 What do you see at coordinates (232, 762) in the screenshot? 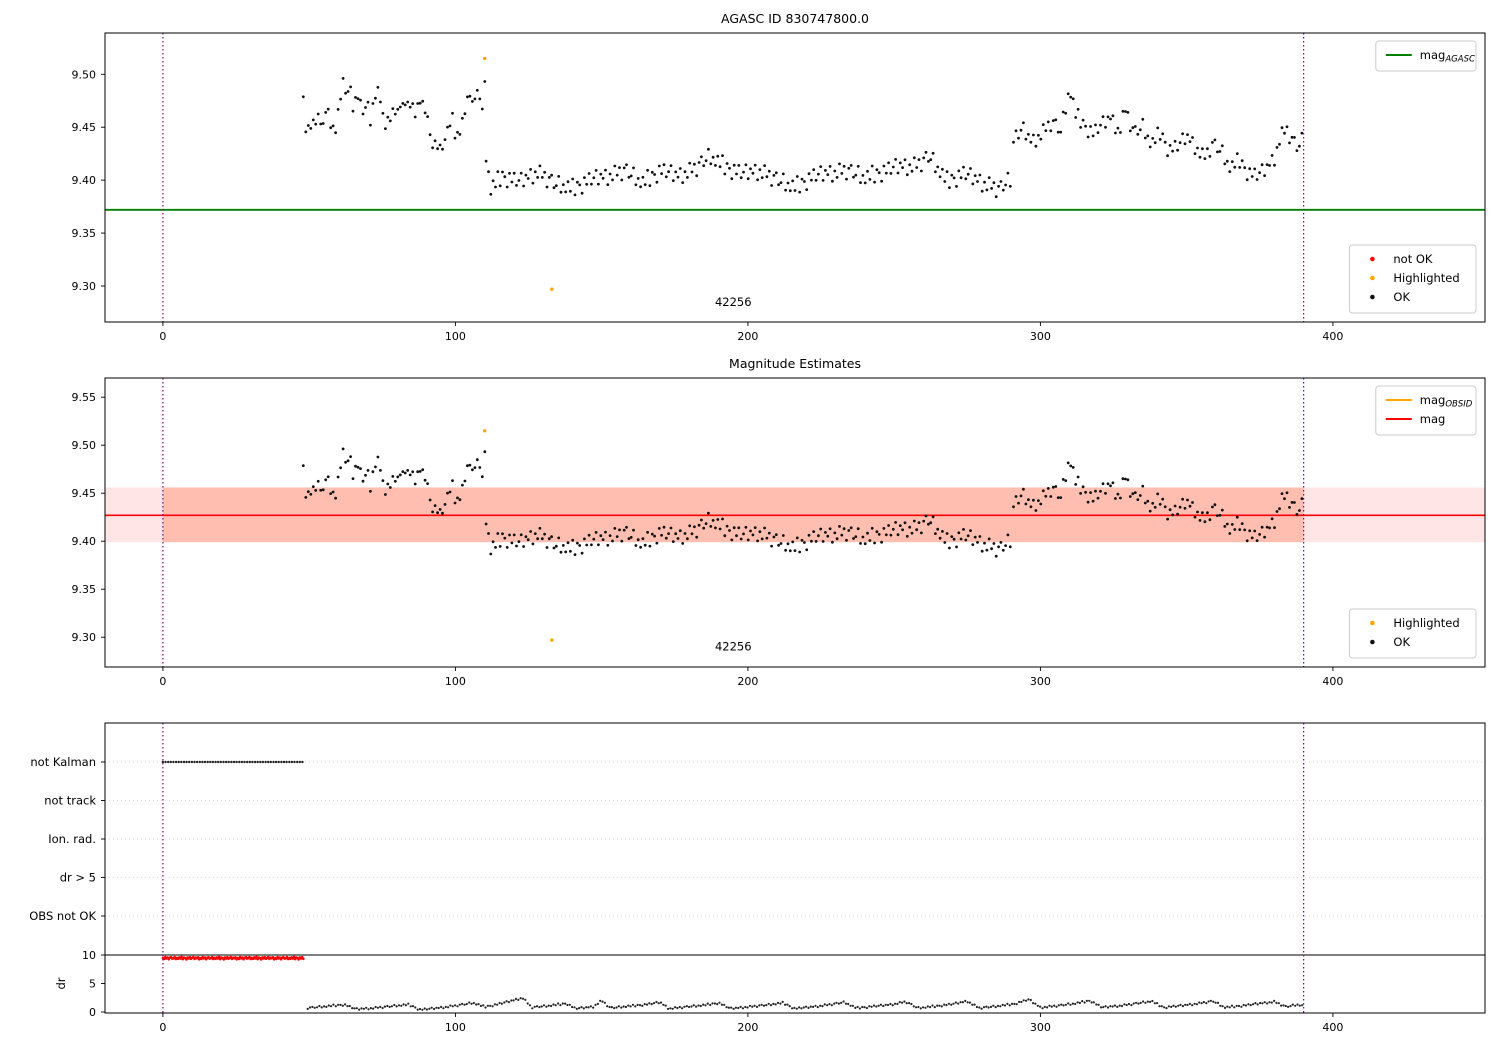
I see `flag-points-not-kalman` at bounding box center [232, 762].